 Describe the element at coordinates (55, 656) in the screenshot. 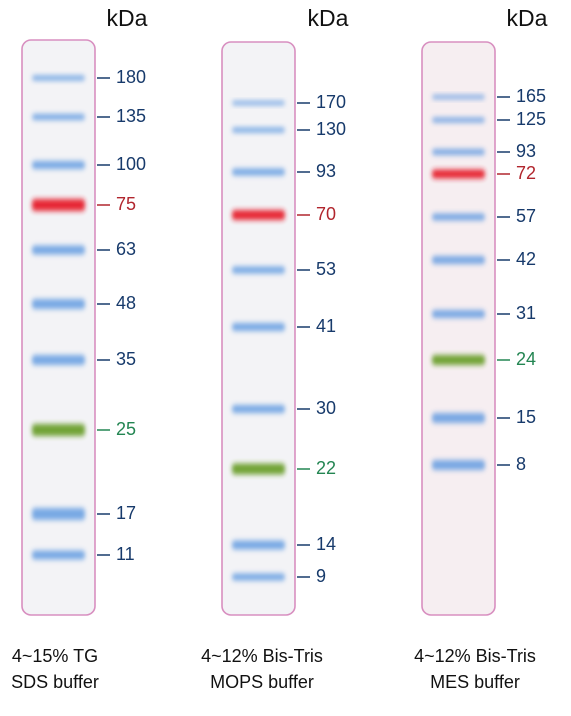

I see `lane-caption: 4~15% TG` at that location.